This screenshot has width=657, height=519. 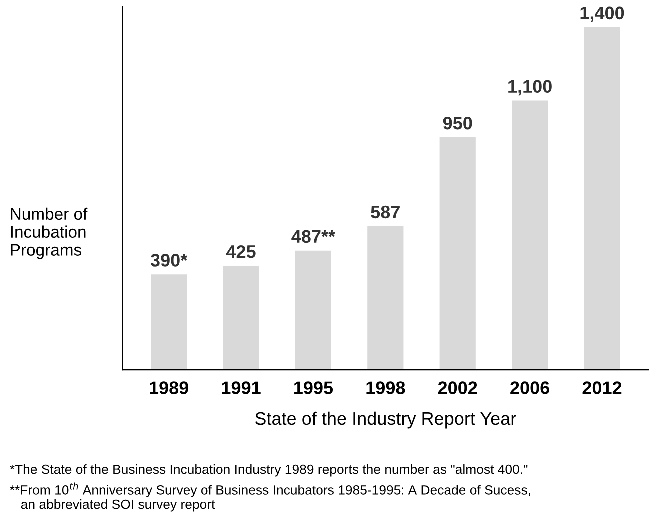 What do you see at coordinates (602, 388) in the screenshot?
I see `x-tick-label: 2012` at bounding box center [602, 388].